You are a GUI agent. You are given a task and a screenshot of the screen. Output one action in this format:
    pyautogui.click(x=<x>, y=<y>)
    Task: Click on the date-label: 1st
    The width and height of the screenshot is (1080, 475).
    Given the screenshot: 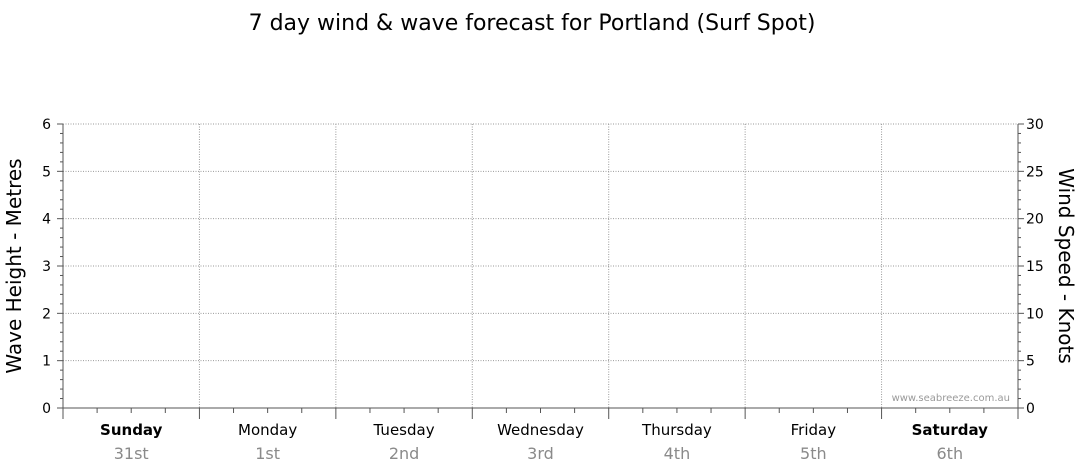 What is the action you would take?
    pyautogui.click(x=267, y=453)
    